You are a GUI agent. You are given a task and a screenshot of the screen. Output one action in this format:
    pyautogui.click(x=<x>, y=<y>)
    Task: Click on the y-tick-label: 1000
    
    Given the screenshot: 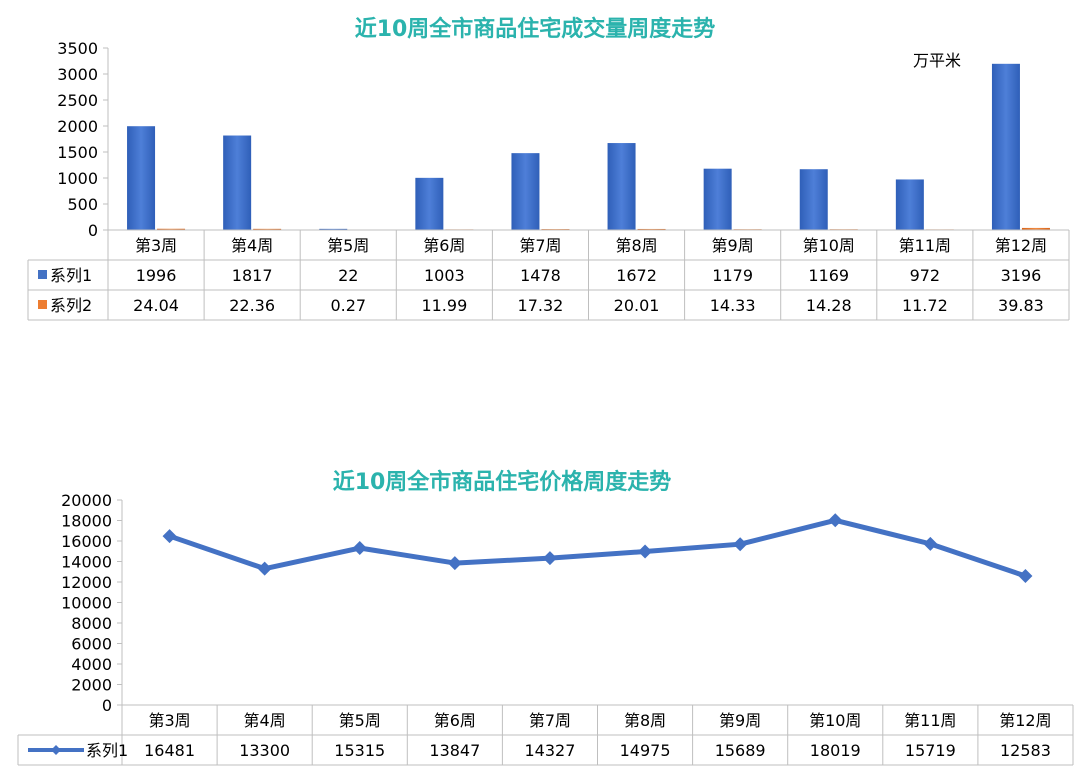 What is the action you would take?
    pyautogui.click(x=77, y=178)
    